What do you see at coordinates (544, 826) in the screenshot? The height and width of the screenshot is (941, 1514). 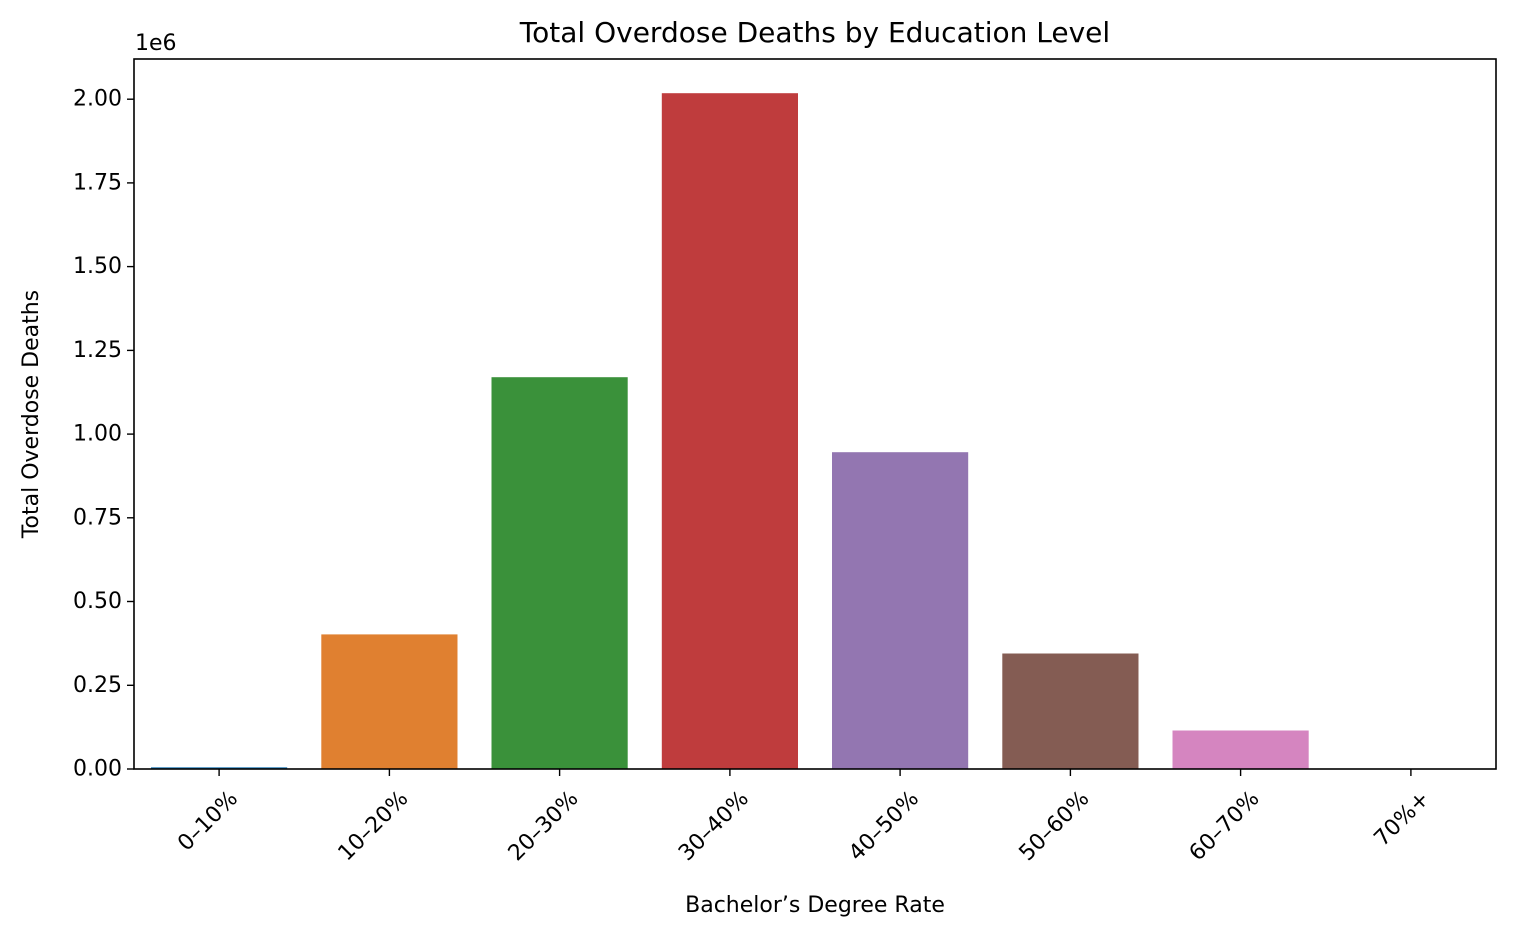 I see `x-tick-label-2: 20–30%` at bounding box center [544, 826].